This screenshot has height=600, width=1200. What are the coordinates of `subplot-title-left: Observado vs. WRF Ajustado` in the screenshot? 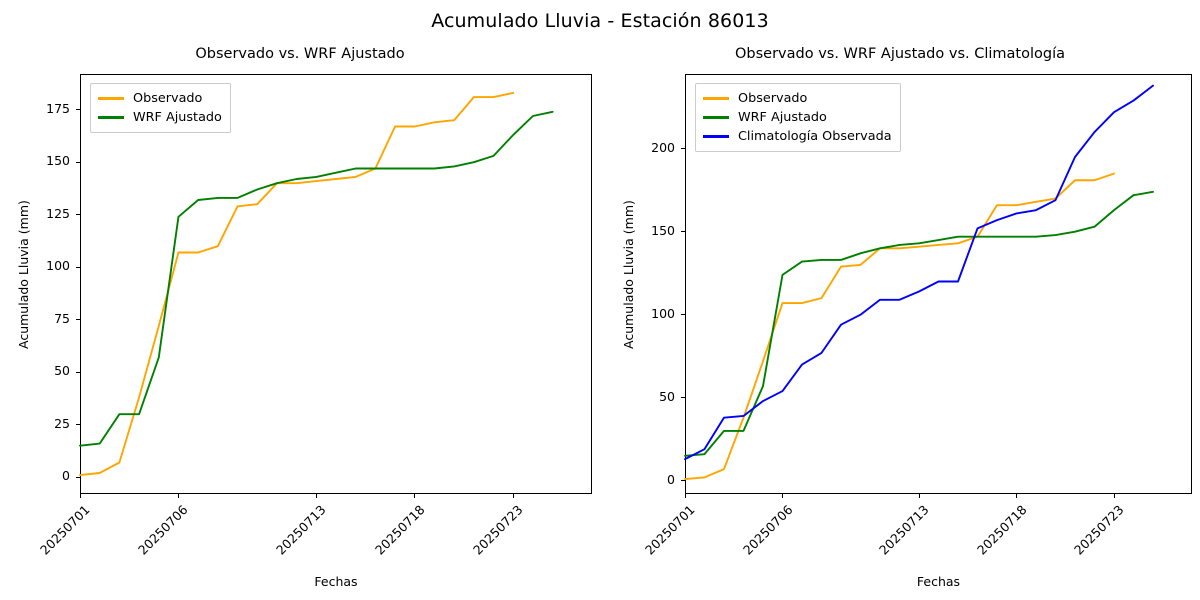 It's located at (300, 54).